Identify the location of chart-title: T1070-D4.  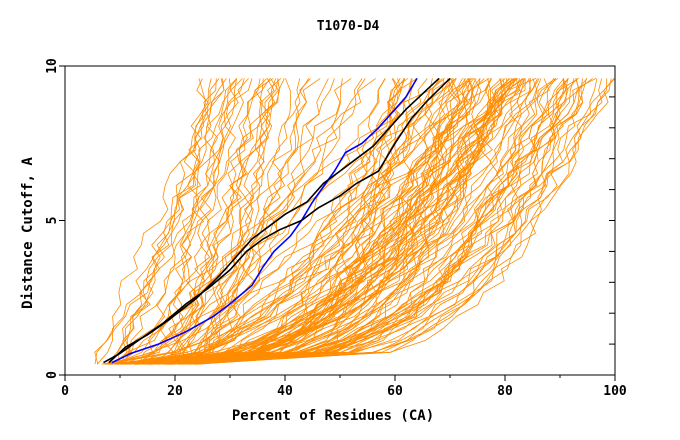
(348, 26).